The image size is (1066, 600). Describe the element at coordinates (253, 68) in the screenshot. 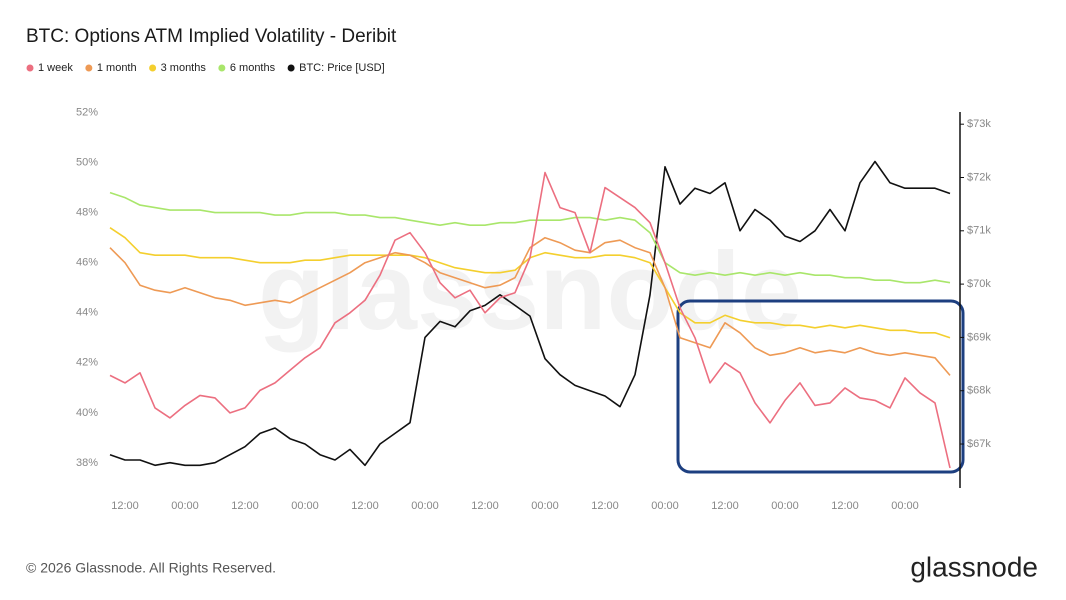

I see `legend-label: 6 months` at that location.